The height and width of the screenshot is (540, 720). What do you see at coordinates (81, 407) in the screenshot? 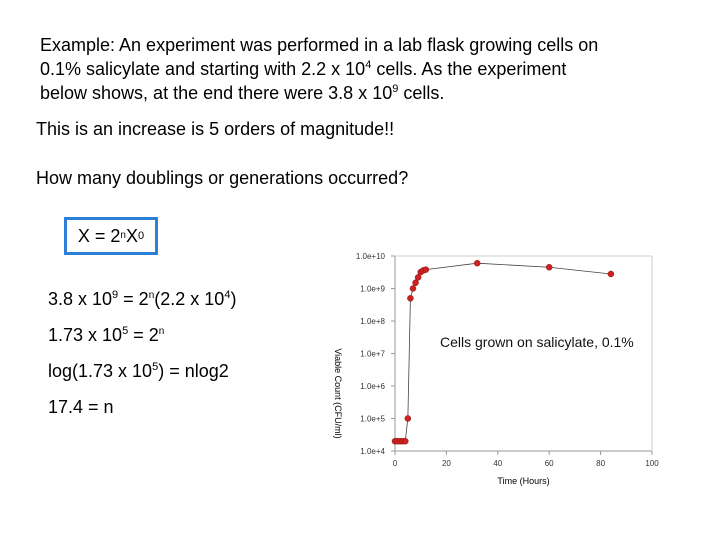
I see `equation-step-4: 17.4 = n` at bounding box center [81, 407].